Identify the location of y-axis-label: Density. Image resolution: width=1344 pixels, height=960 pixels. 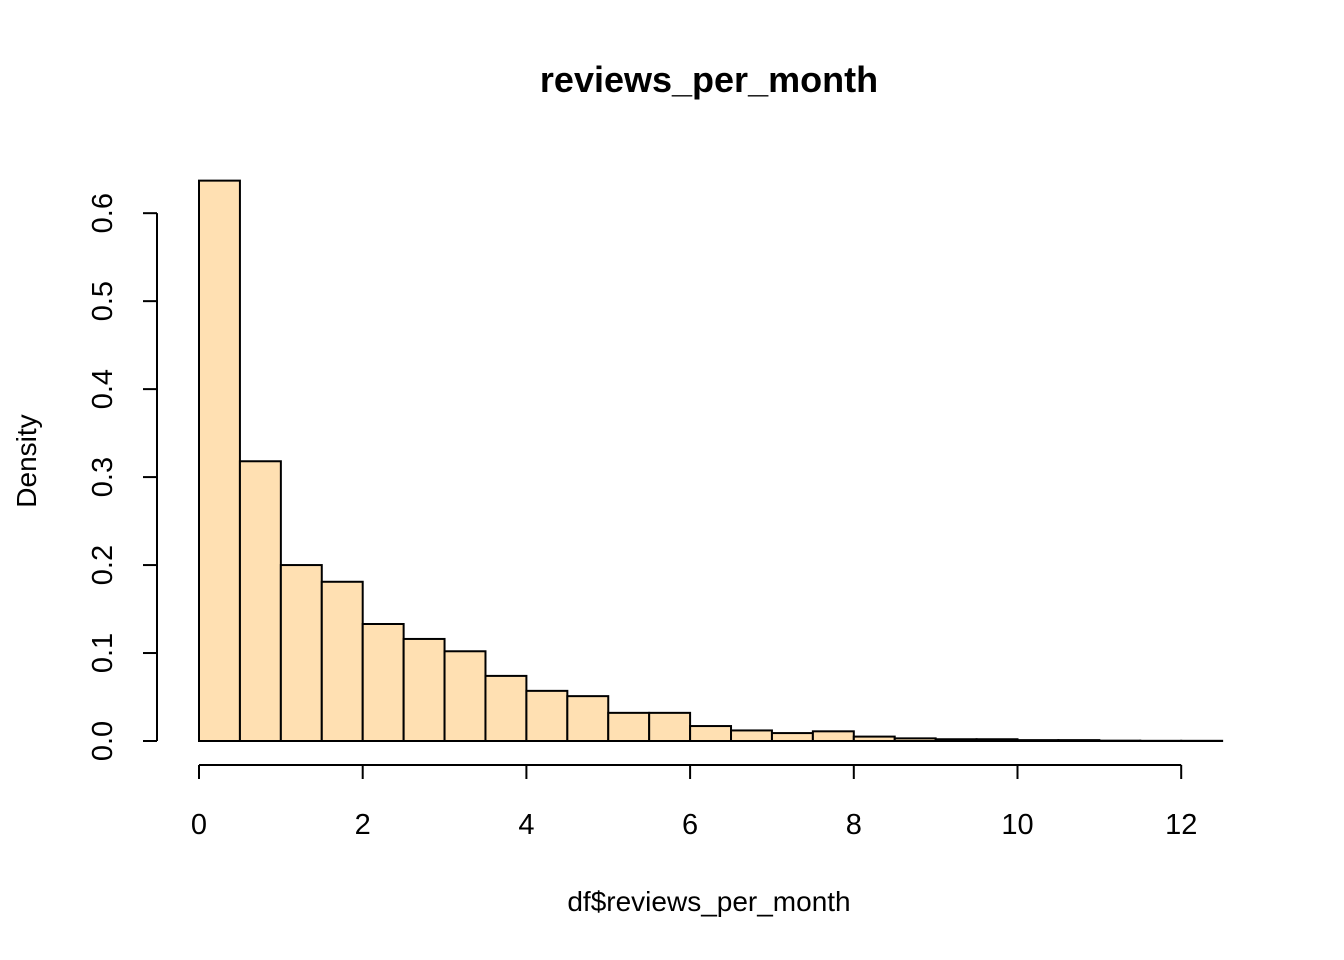
(26, 460).